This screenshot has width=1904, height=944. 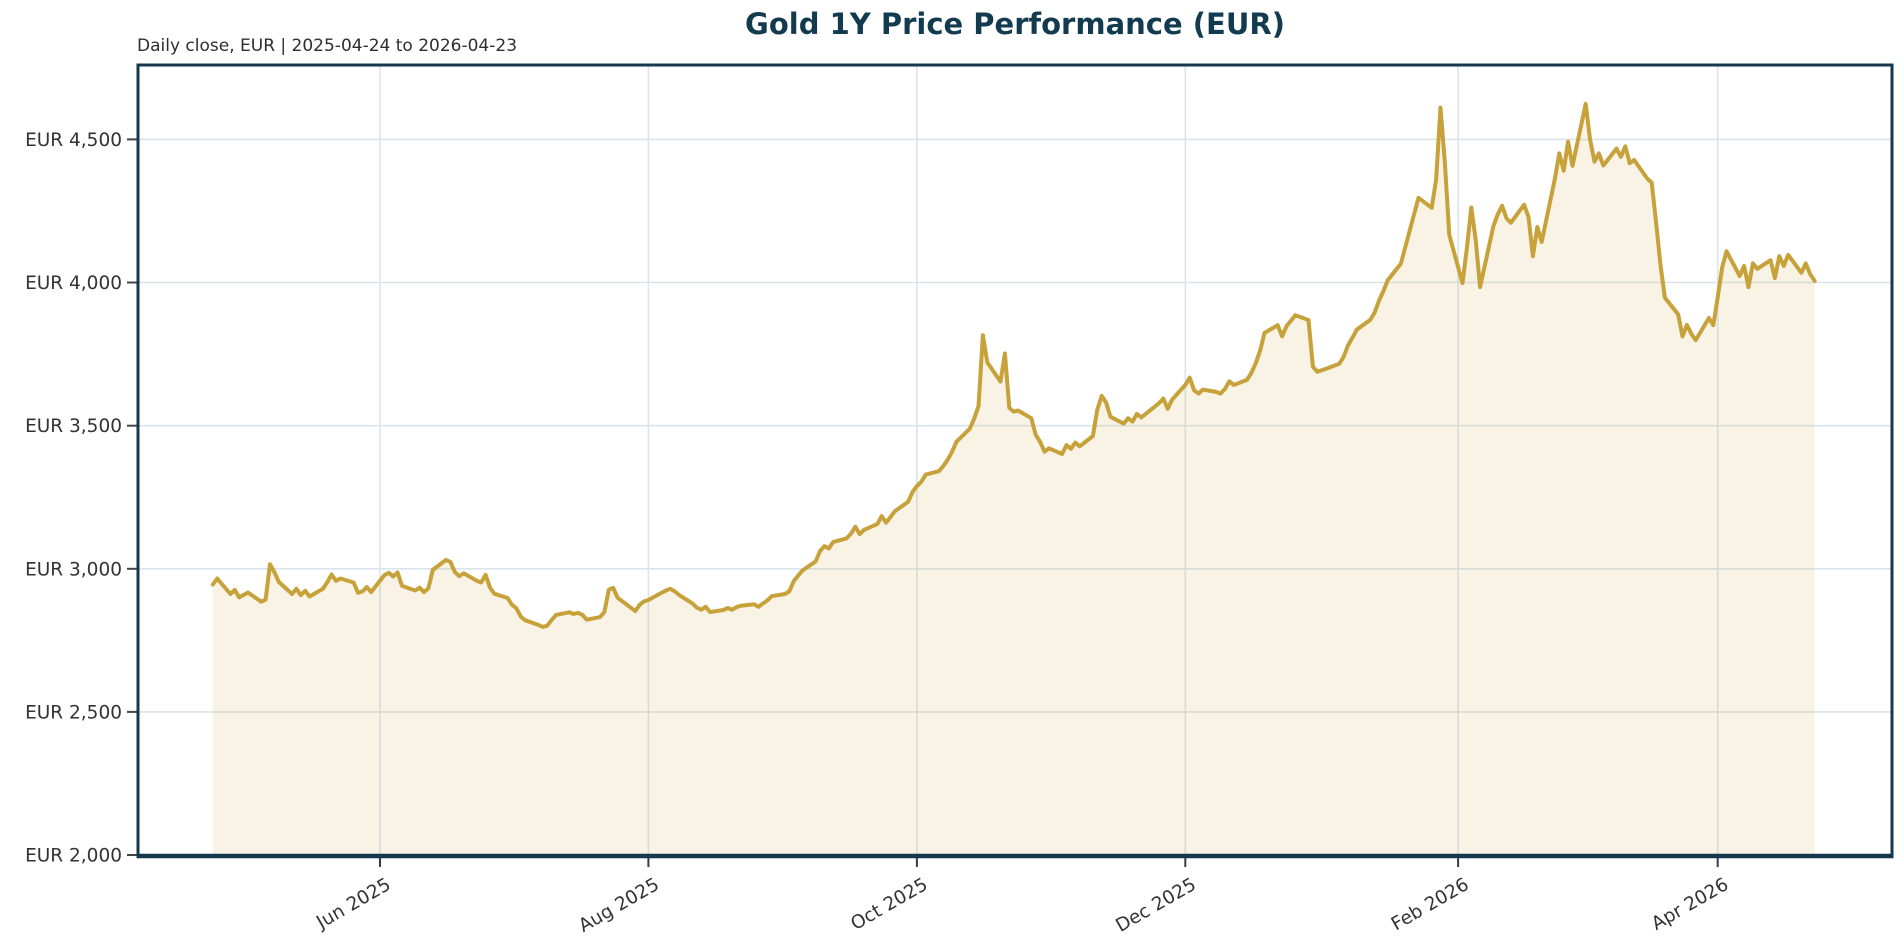 What do you see at coordinates (73, 856) in the screenshot?
I see `y-tick-label: EUR 2,000` at bounding box center [73, 856].